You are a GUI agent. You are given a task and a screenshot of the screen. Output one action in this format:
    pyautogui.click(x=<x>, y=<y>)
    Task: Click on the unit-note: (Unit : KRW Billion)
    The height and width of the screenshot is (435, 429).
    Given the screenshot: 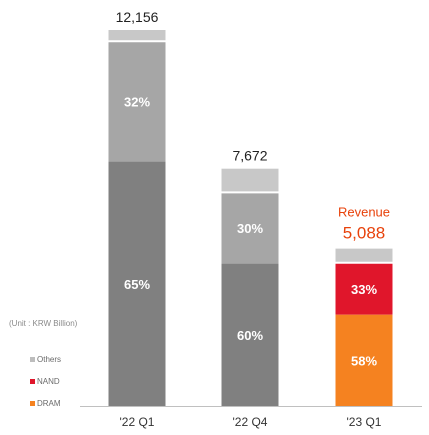 What is the action you would take?
    pyautogui.click(x=43, y=323)
    